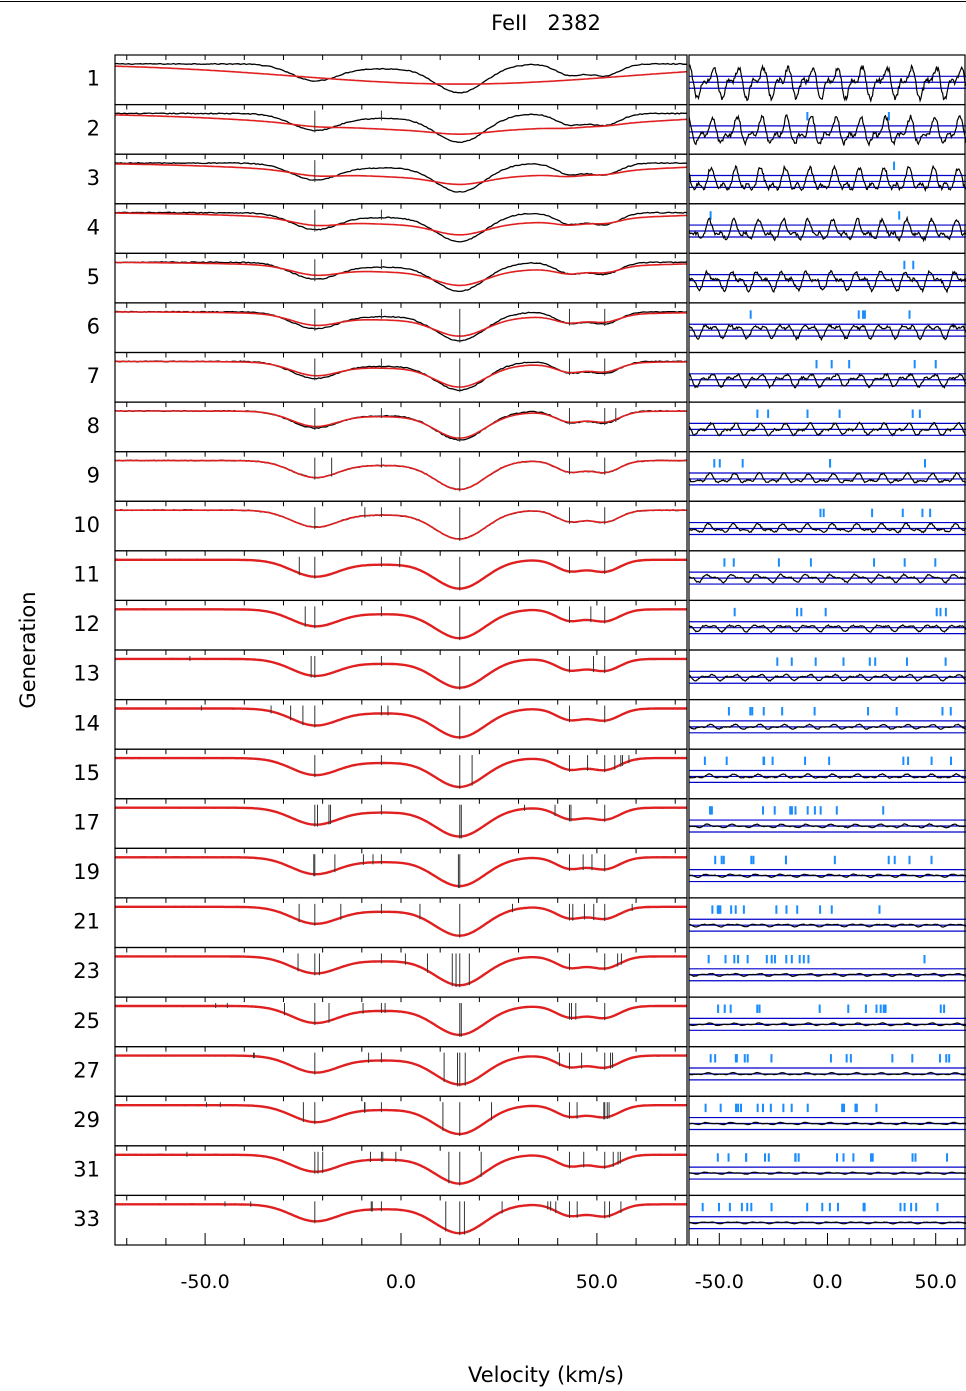 The height and width of the screenshot is (1391, 966). I want to click on generation-label: 3, so click(93, 178).